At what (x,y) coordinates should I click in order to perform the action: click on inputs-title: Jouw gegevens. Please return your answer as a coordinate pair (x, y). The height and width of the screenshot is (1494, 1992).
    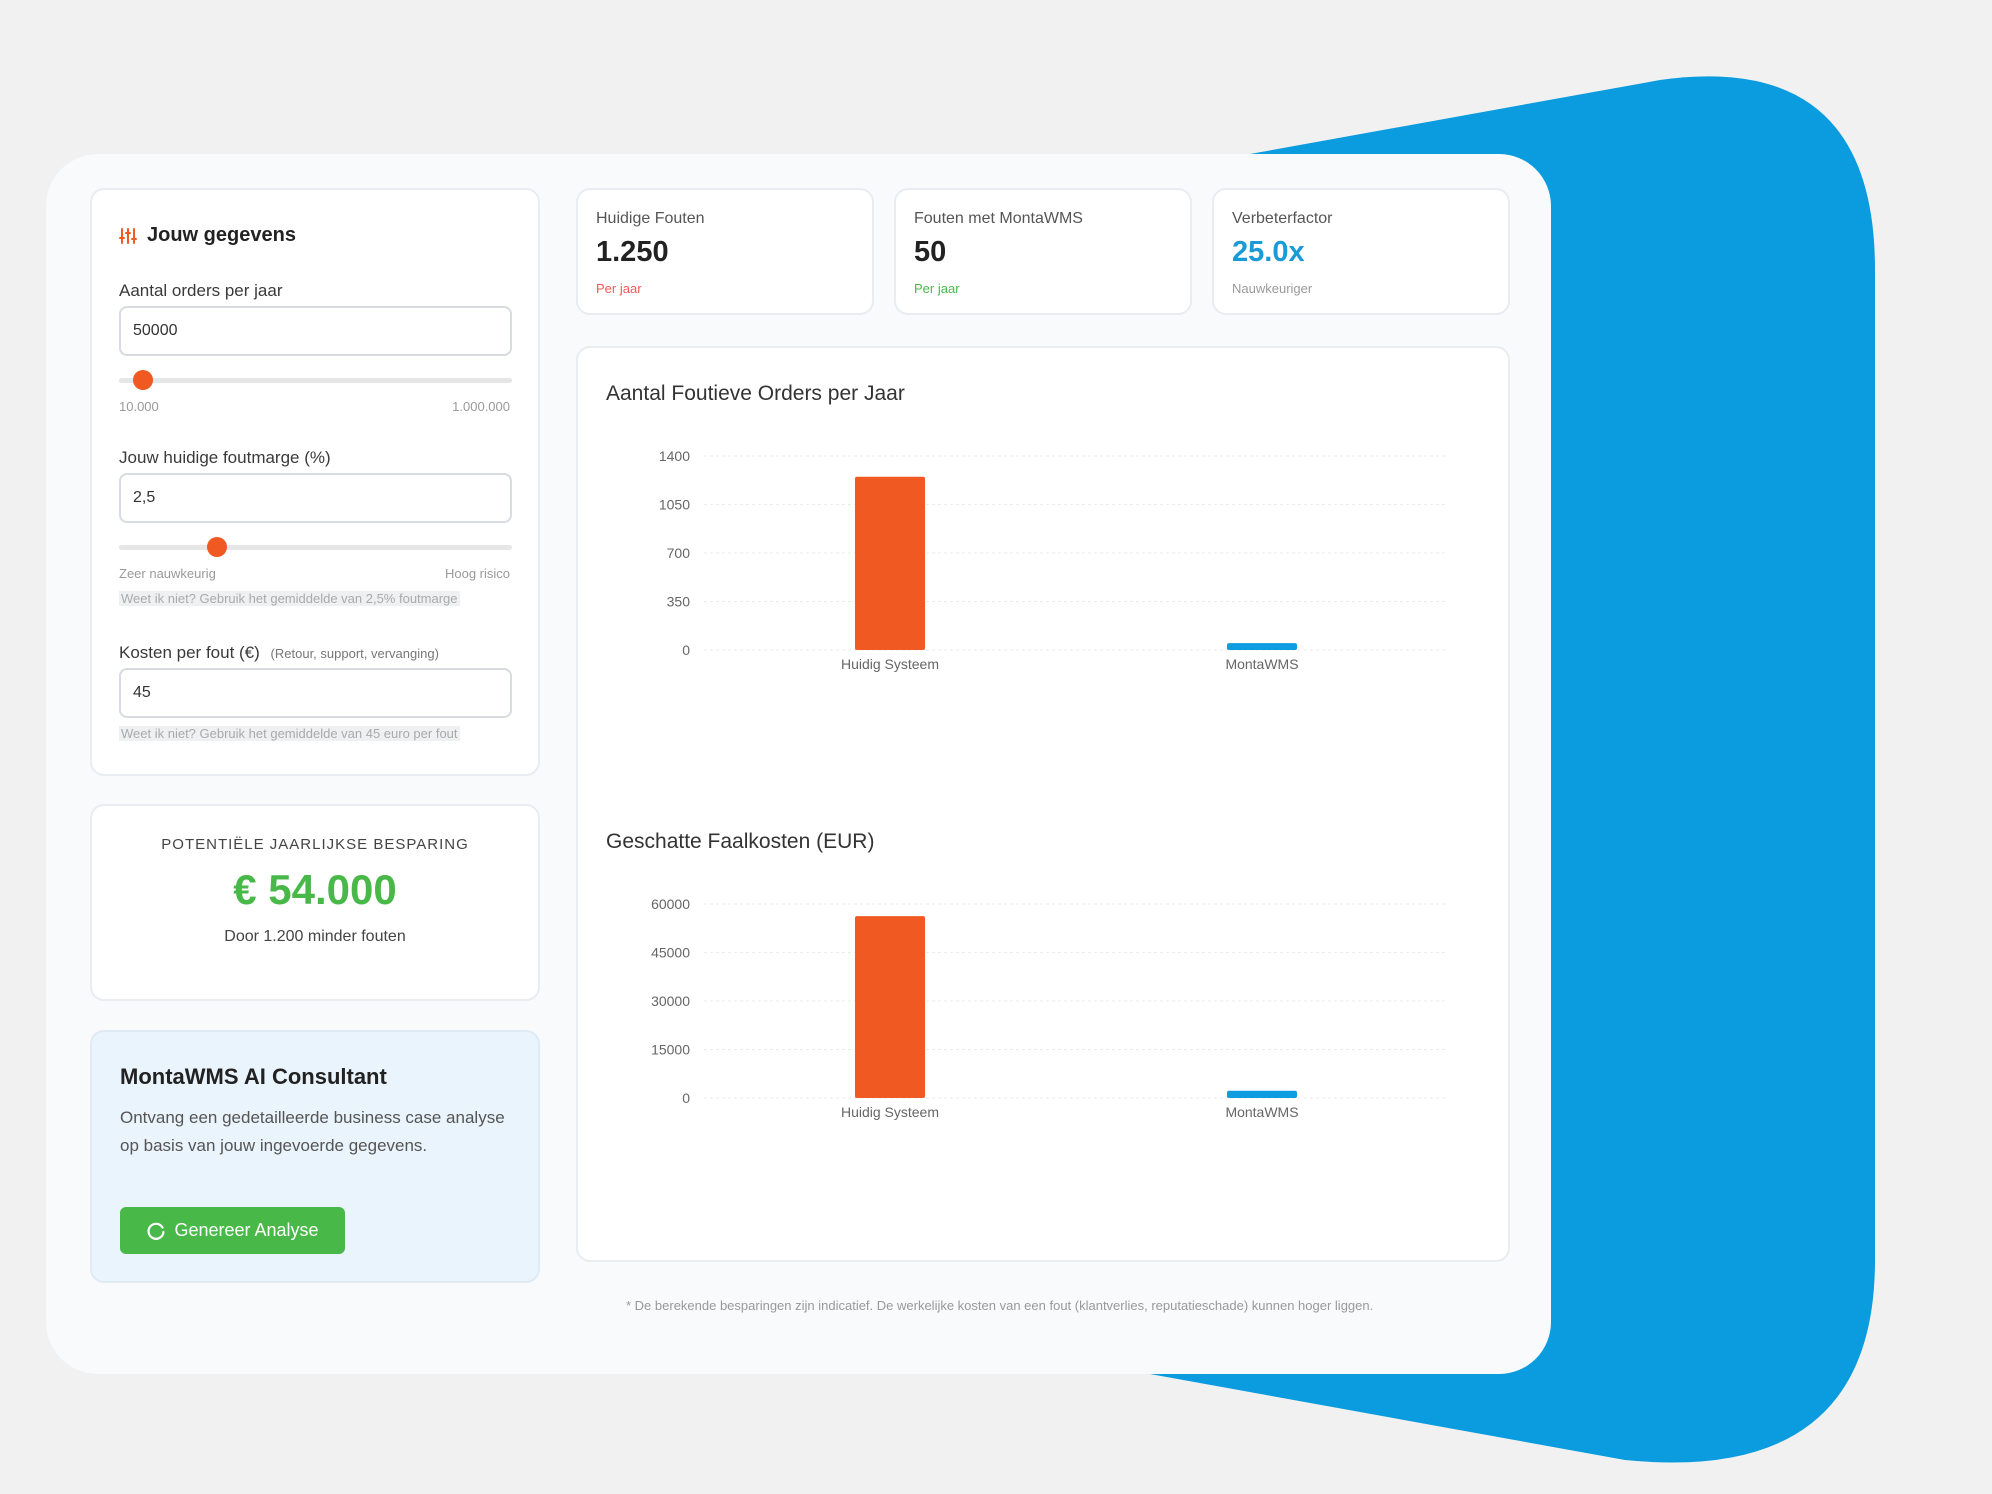
    Looking at the image, I should click on (221, 235).